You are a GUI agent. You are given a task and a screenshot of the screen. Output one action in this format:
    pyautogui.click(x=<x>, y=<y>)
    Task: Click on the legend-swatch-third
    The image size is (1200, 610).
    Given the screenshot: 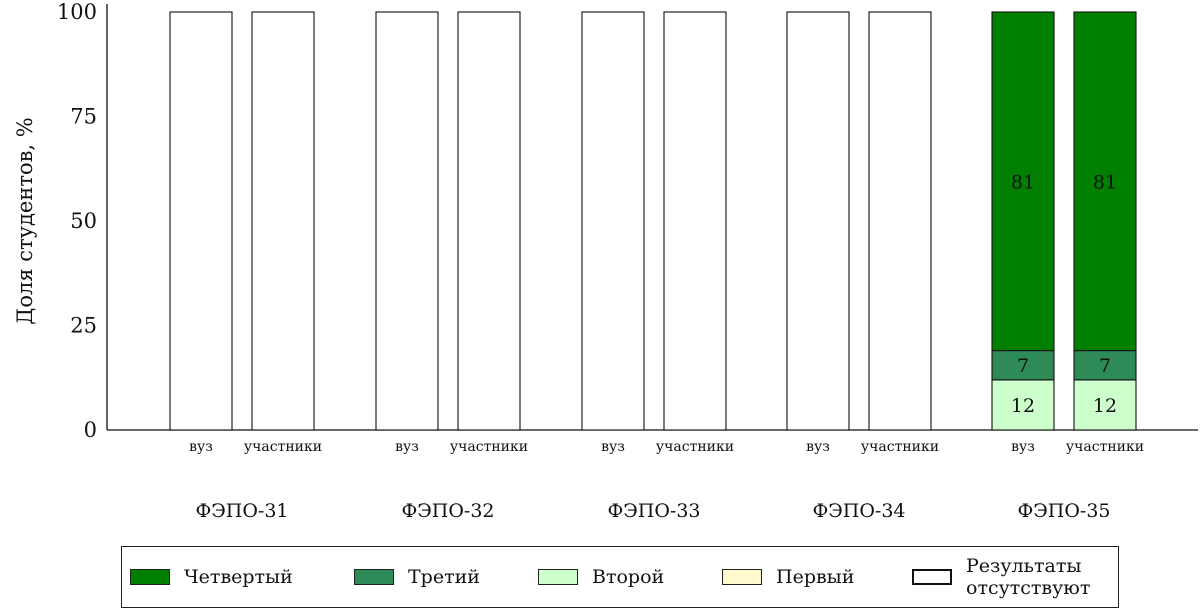 What is the action you would take?
    pyautogui.click(x=374, y=577)
    